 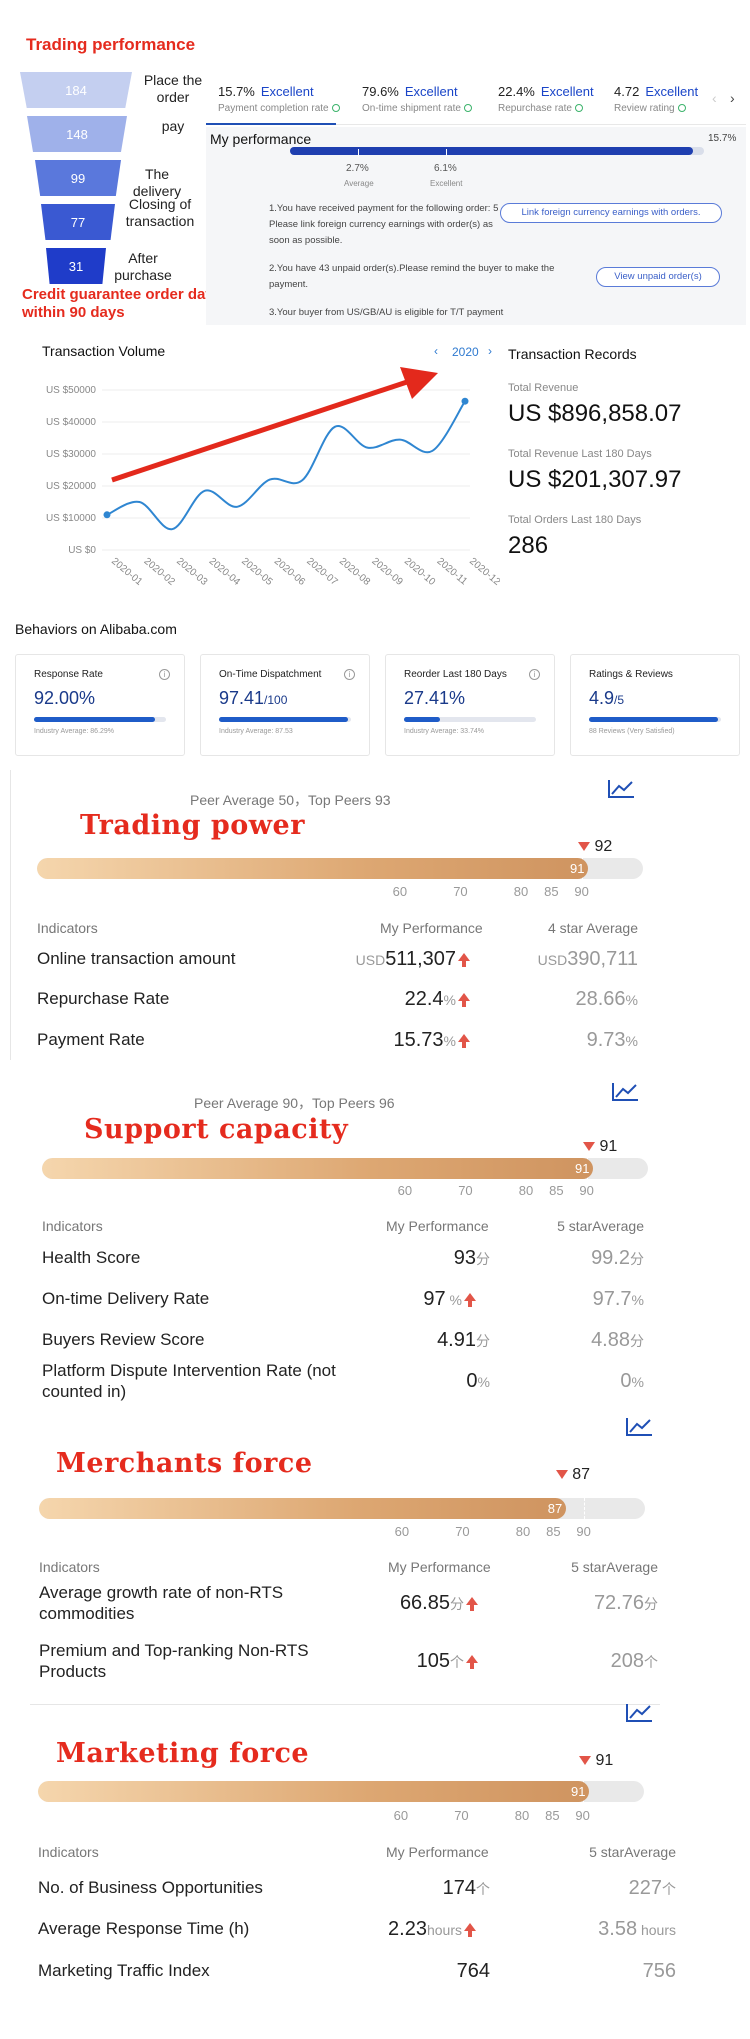 What do you see at coordinates (123, 1339) in the screenshot?
I see `indicator-label: Buyers Review Score` at bounding box center [123, 1339].